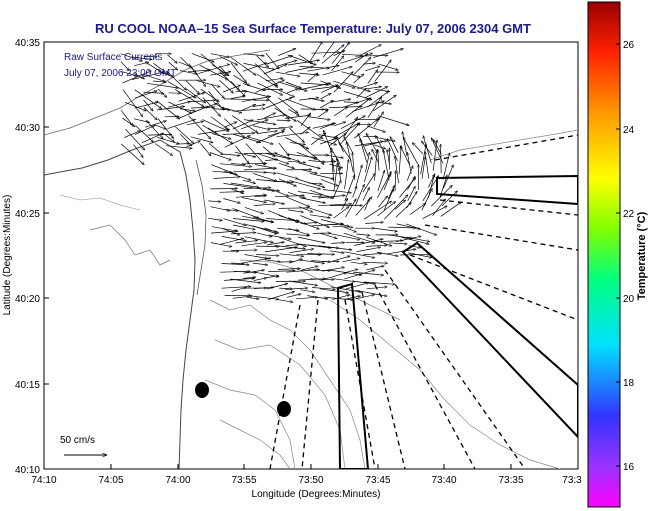 Image resolution: width=651 pixels, height=511 pixels. What do you see at coordinates (27, 214) in the screenshot?
I see `y-tick-label: 40:25` at bounding box center [27, 214].